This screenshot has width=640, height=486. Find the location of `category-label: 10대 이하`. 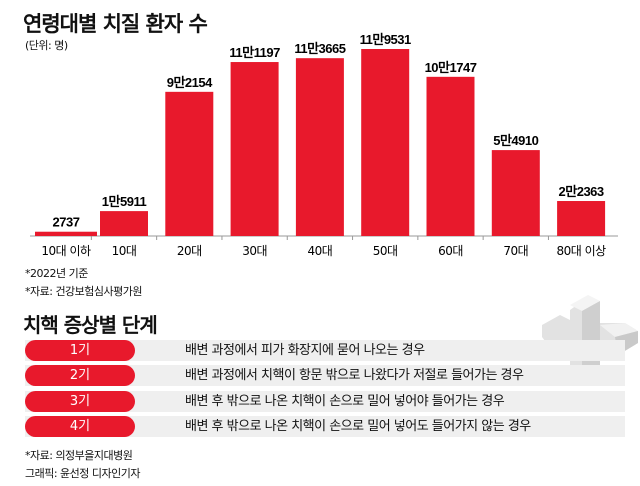

category-label: 10대 이하 is located at coordinates (66, 251).